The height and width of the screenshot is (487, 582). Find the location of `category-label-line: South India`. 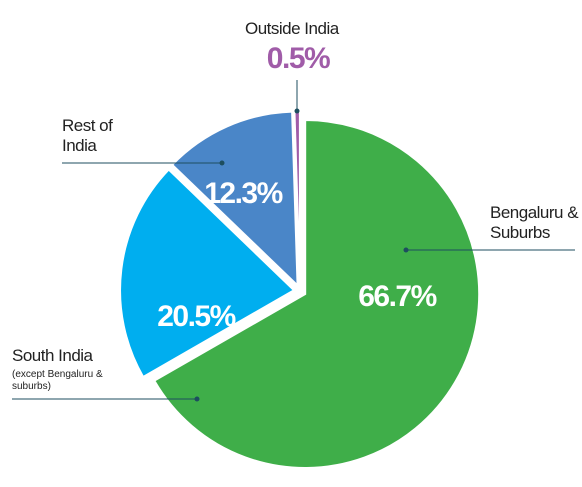

category-label-line: South India is located at coordinates (53, 355).